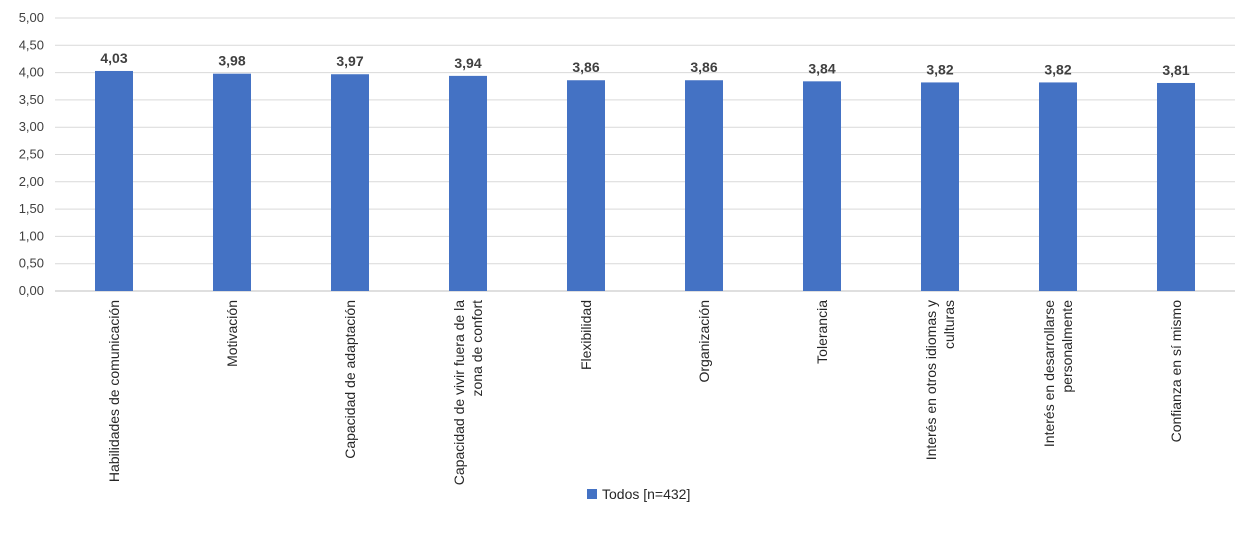 This screenshot has height=534, width=1250. I want to click on x-tick-label-line: Interés en desarrollarse, so click(1049, 373).